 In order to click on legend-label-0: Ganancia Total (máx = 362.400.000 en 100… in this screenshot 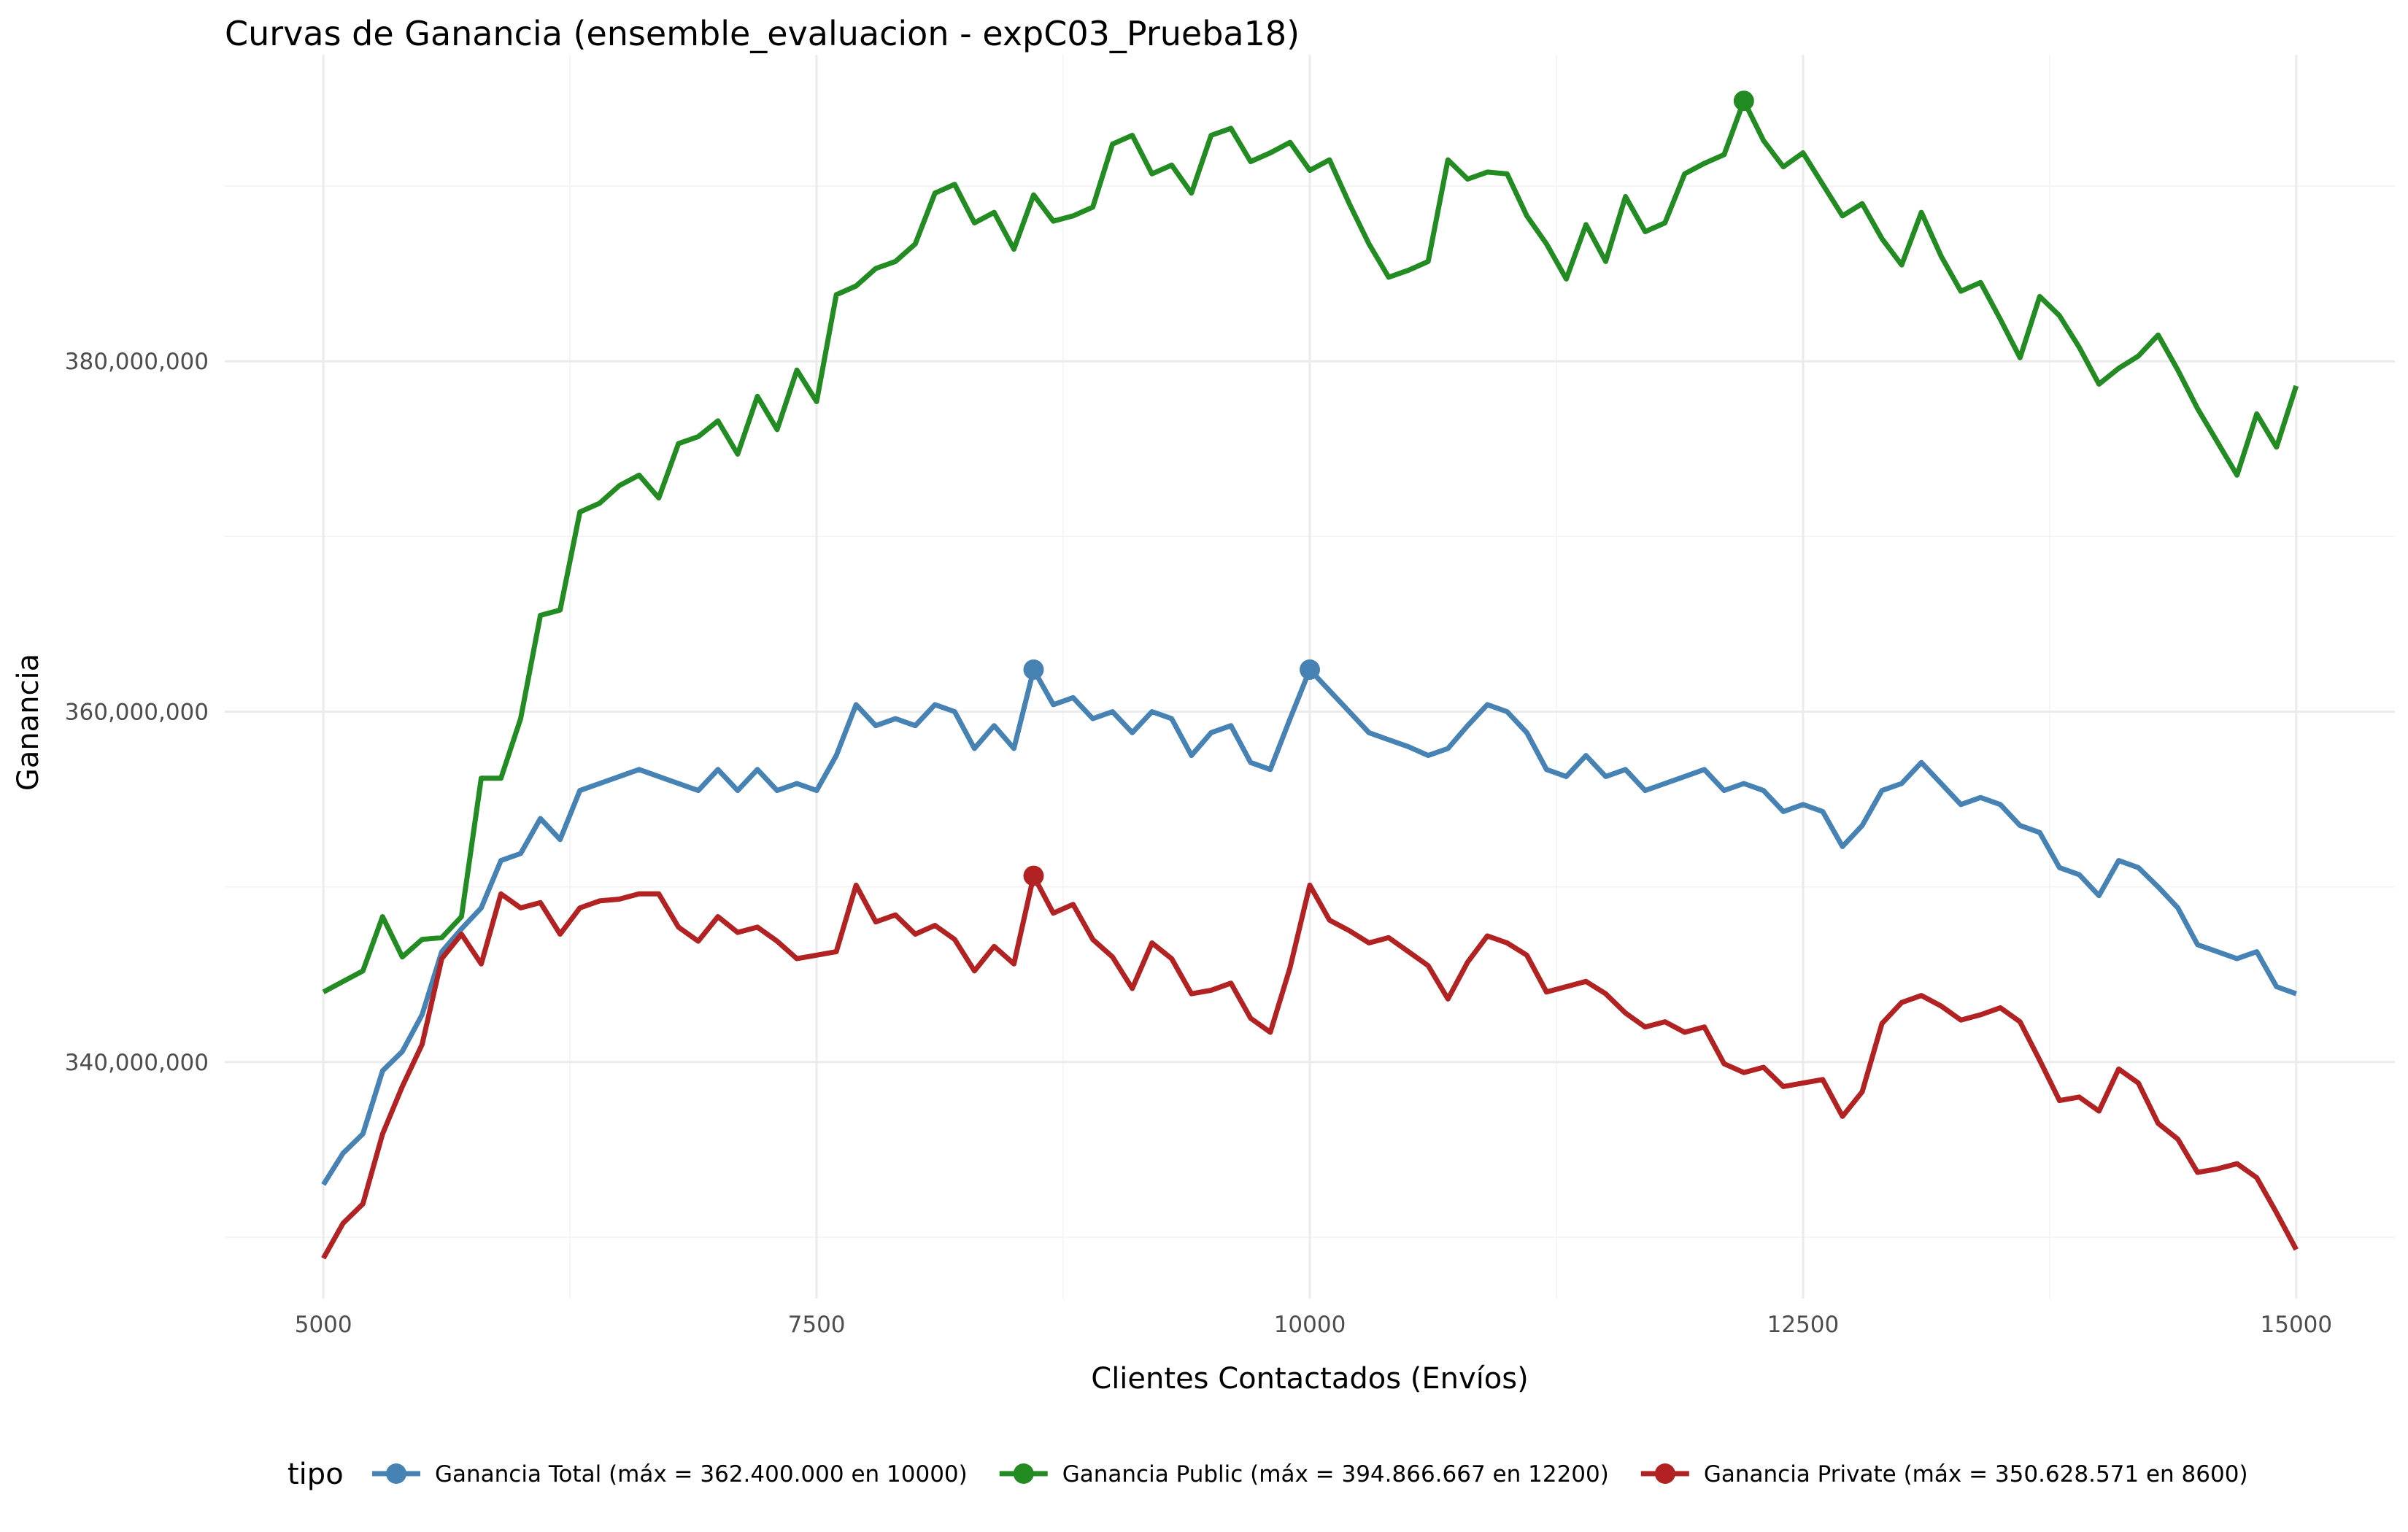, I will do `click(701, 1474)`.